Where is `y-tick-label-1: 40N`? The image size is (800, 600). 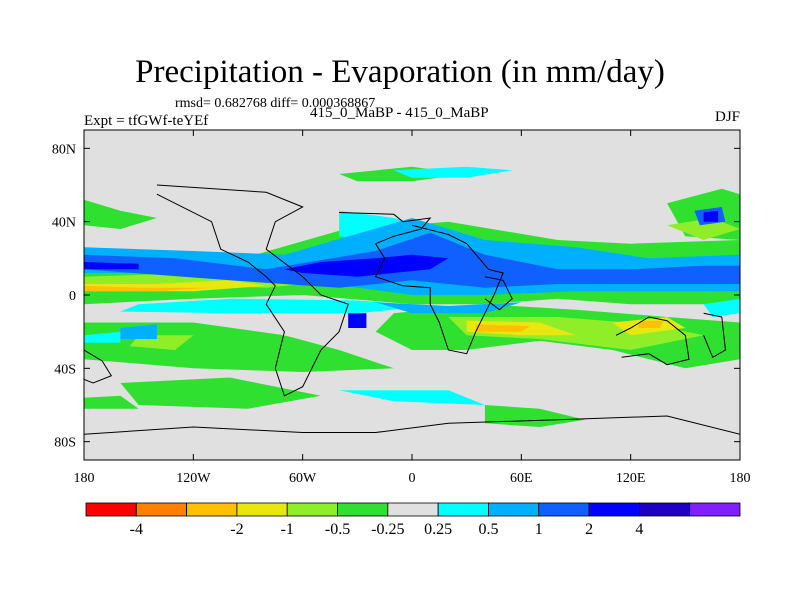
y-tick-label-1: 40N is located at coordinates (64, 223).